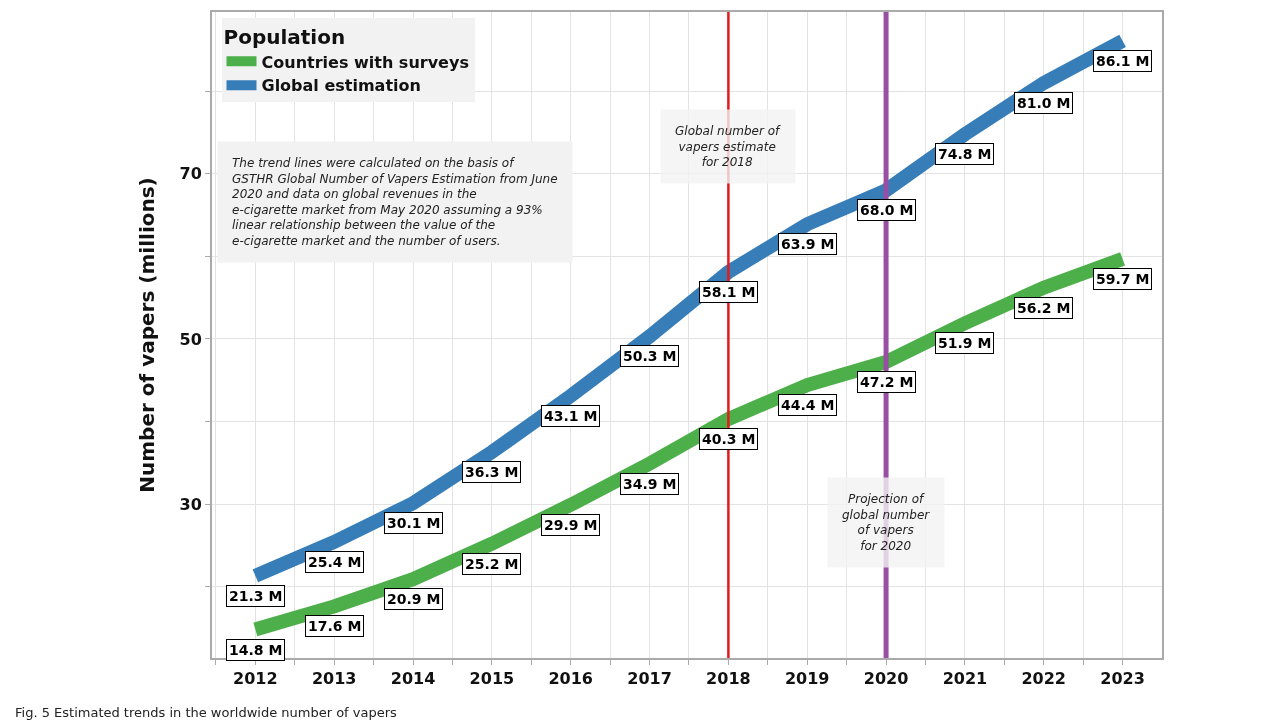  What do you see at coordinates (886, 679) in the screenshot?
I see `x-tick-label: 2020` at bounding box center [886, 679].